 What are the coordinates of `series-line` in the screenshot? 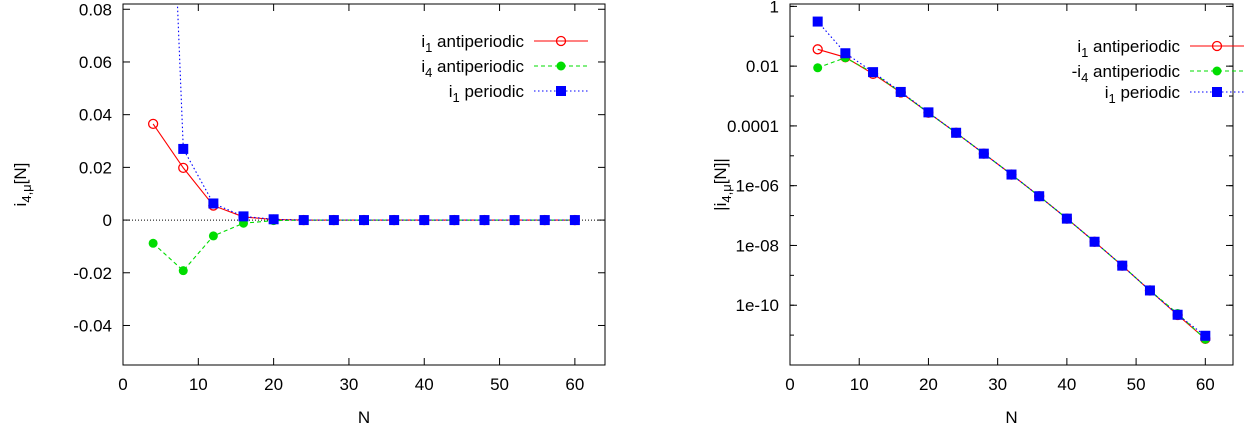 It's located at (363, 245).